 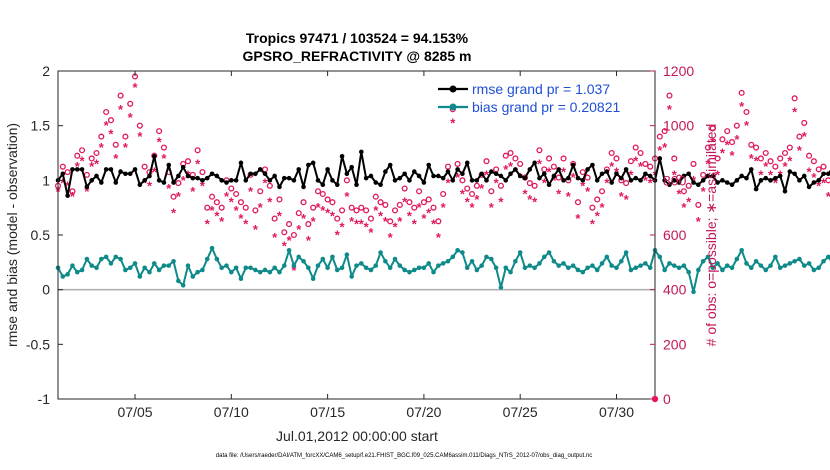 What do you see at coordinates (616, 412) in the screenshot?
I see `x-tick-label: 07/30` at bounding box center [616, 412].